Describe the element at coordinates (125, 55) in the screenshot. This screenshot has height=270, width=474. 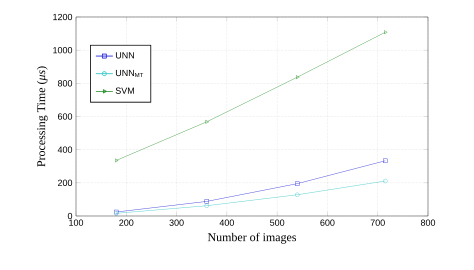
I see `legend-label: UNN` at that location.